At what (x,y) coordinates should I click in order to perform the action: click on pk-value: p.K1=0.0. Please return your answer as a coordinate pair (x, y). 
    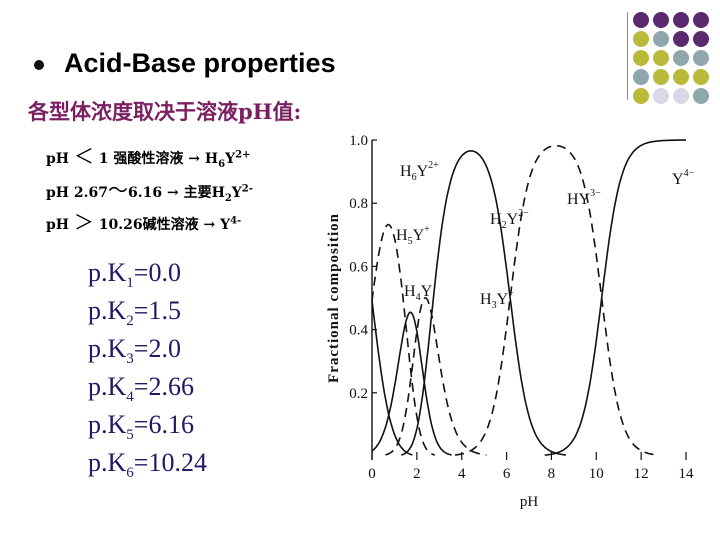
    Looking at the image, I should click on (134, 275).